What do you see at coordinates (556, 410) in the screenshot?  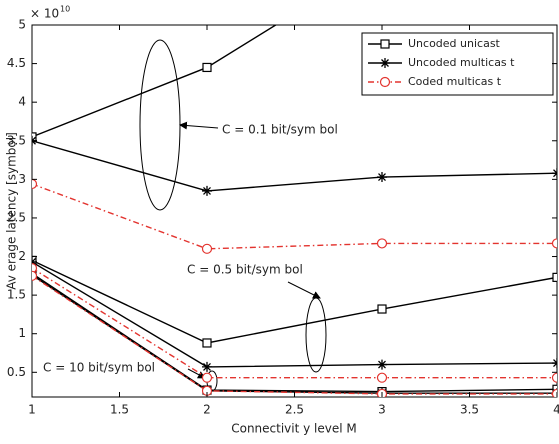 I see `x-tick-label: 4` at bounding box center [556, 410].